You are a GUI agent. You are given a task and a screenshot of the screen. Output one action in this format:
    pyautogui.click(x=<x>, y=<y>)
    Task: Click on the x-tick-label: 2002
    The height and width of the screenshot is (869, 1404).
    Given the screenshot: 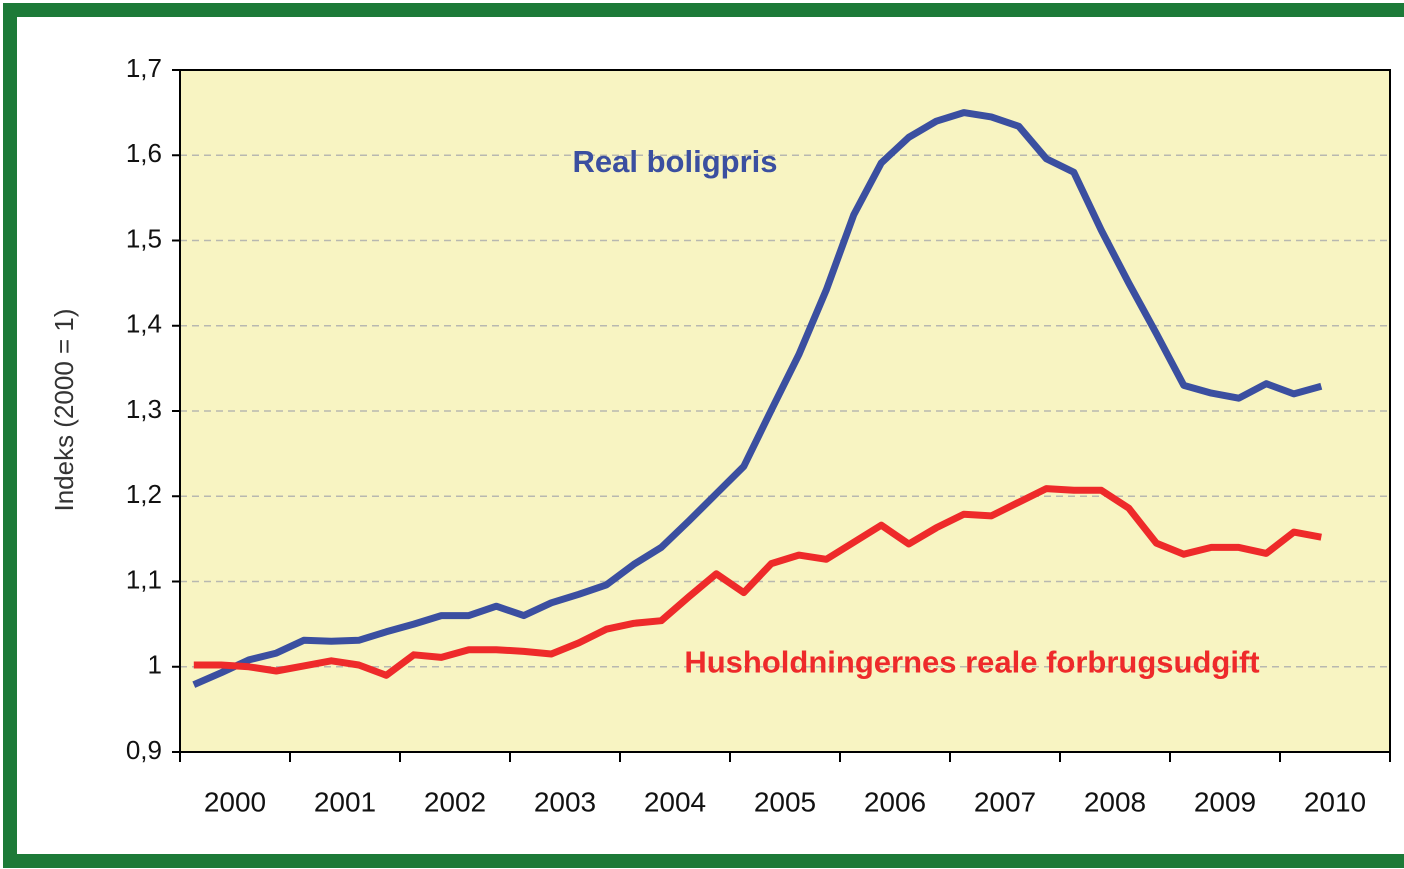 What is the action you would take?
    pyautogui.click(x=455, y=801)
    